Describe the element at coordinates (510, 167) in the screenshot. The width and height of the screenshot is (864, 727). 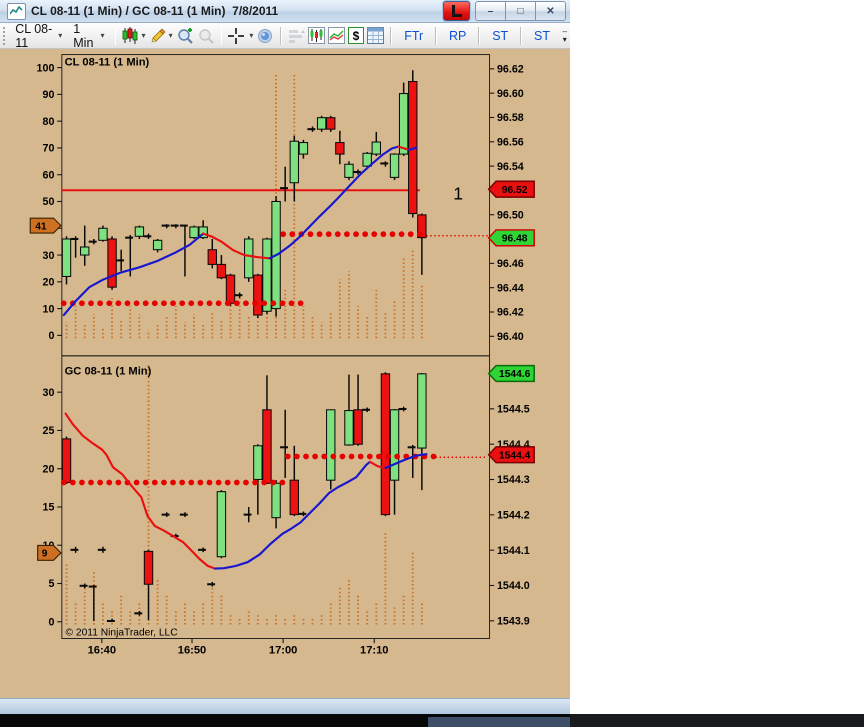
I see `svg-text: 96.54` at that location.